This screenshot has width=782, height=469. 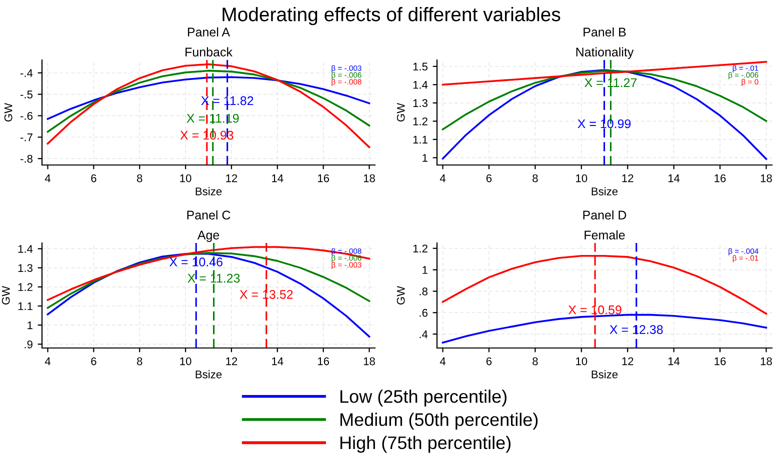 What do you see at coordinates (424, 291) in the screenshot?
I see `y-tick-label: .8` at bounding box center [424, 291].